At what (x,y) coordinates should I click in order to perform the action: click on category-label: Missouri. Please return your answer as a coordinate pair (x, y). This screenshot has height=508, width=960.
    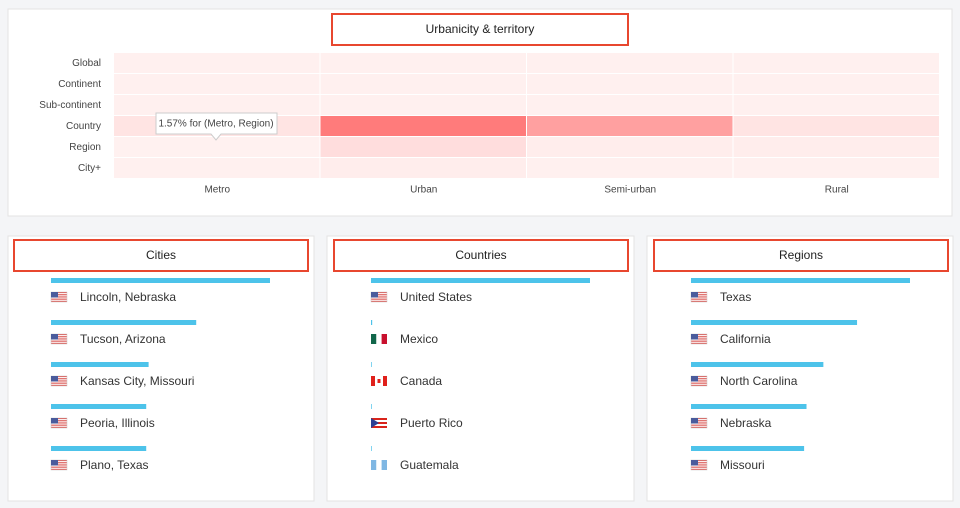
    Looking at the image, I should click on (742, 465).